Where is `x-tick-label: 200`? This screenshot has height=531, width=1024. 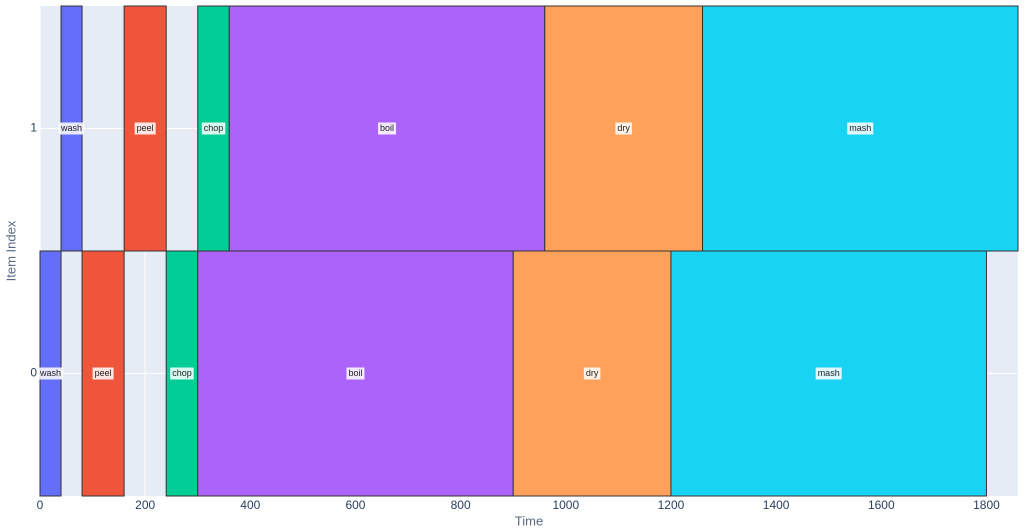
x-tick-label: 200 is located at coordinates (145, 505).